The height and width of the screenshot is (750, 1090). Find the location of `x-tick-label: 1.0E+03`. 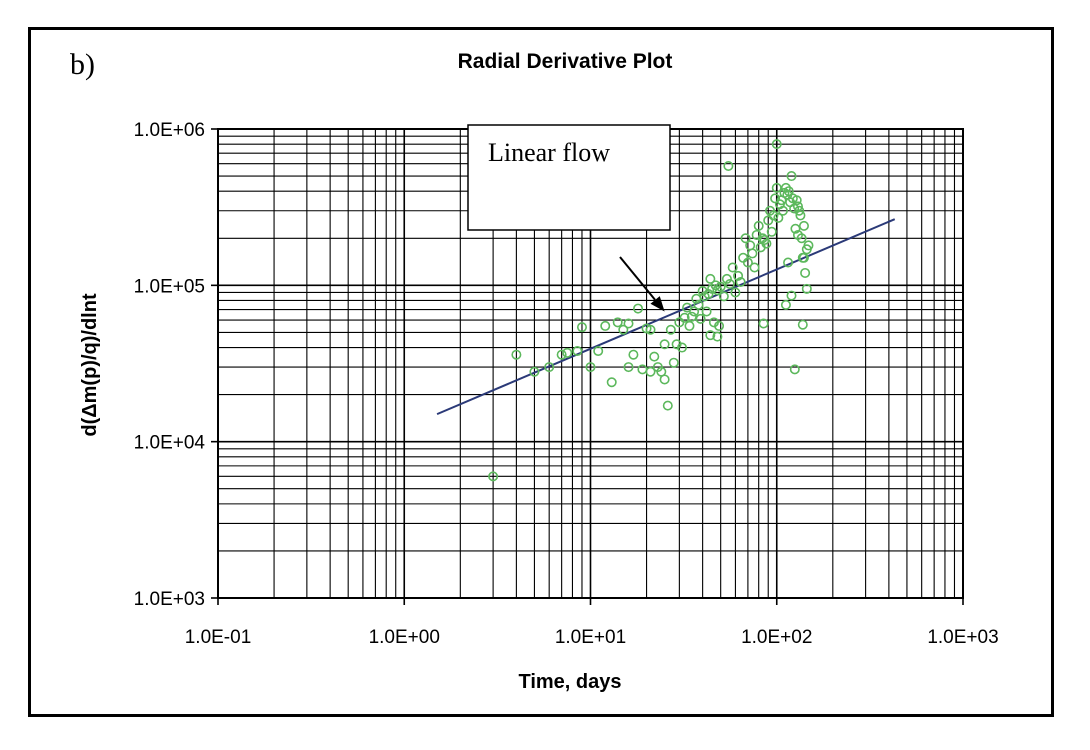

x-tick-label: 1.0E+03 is located at coordinates (962, 637).